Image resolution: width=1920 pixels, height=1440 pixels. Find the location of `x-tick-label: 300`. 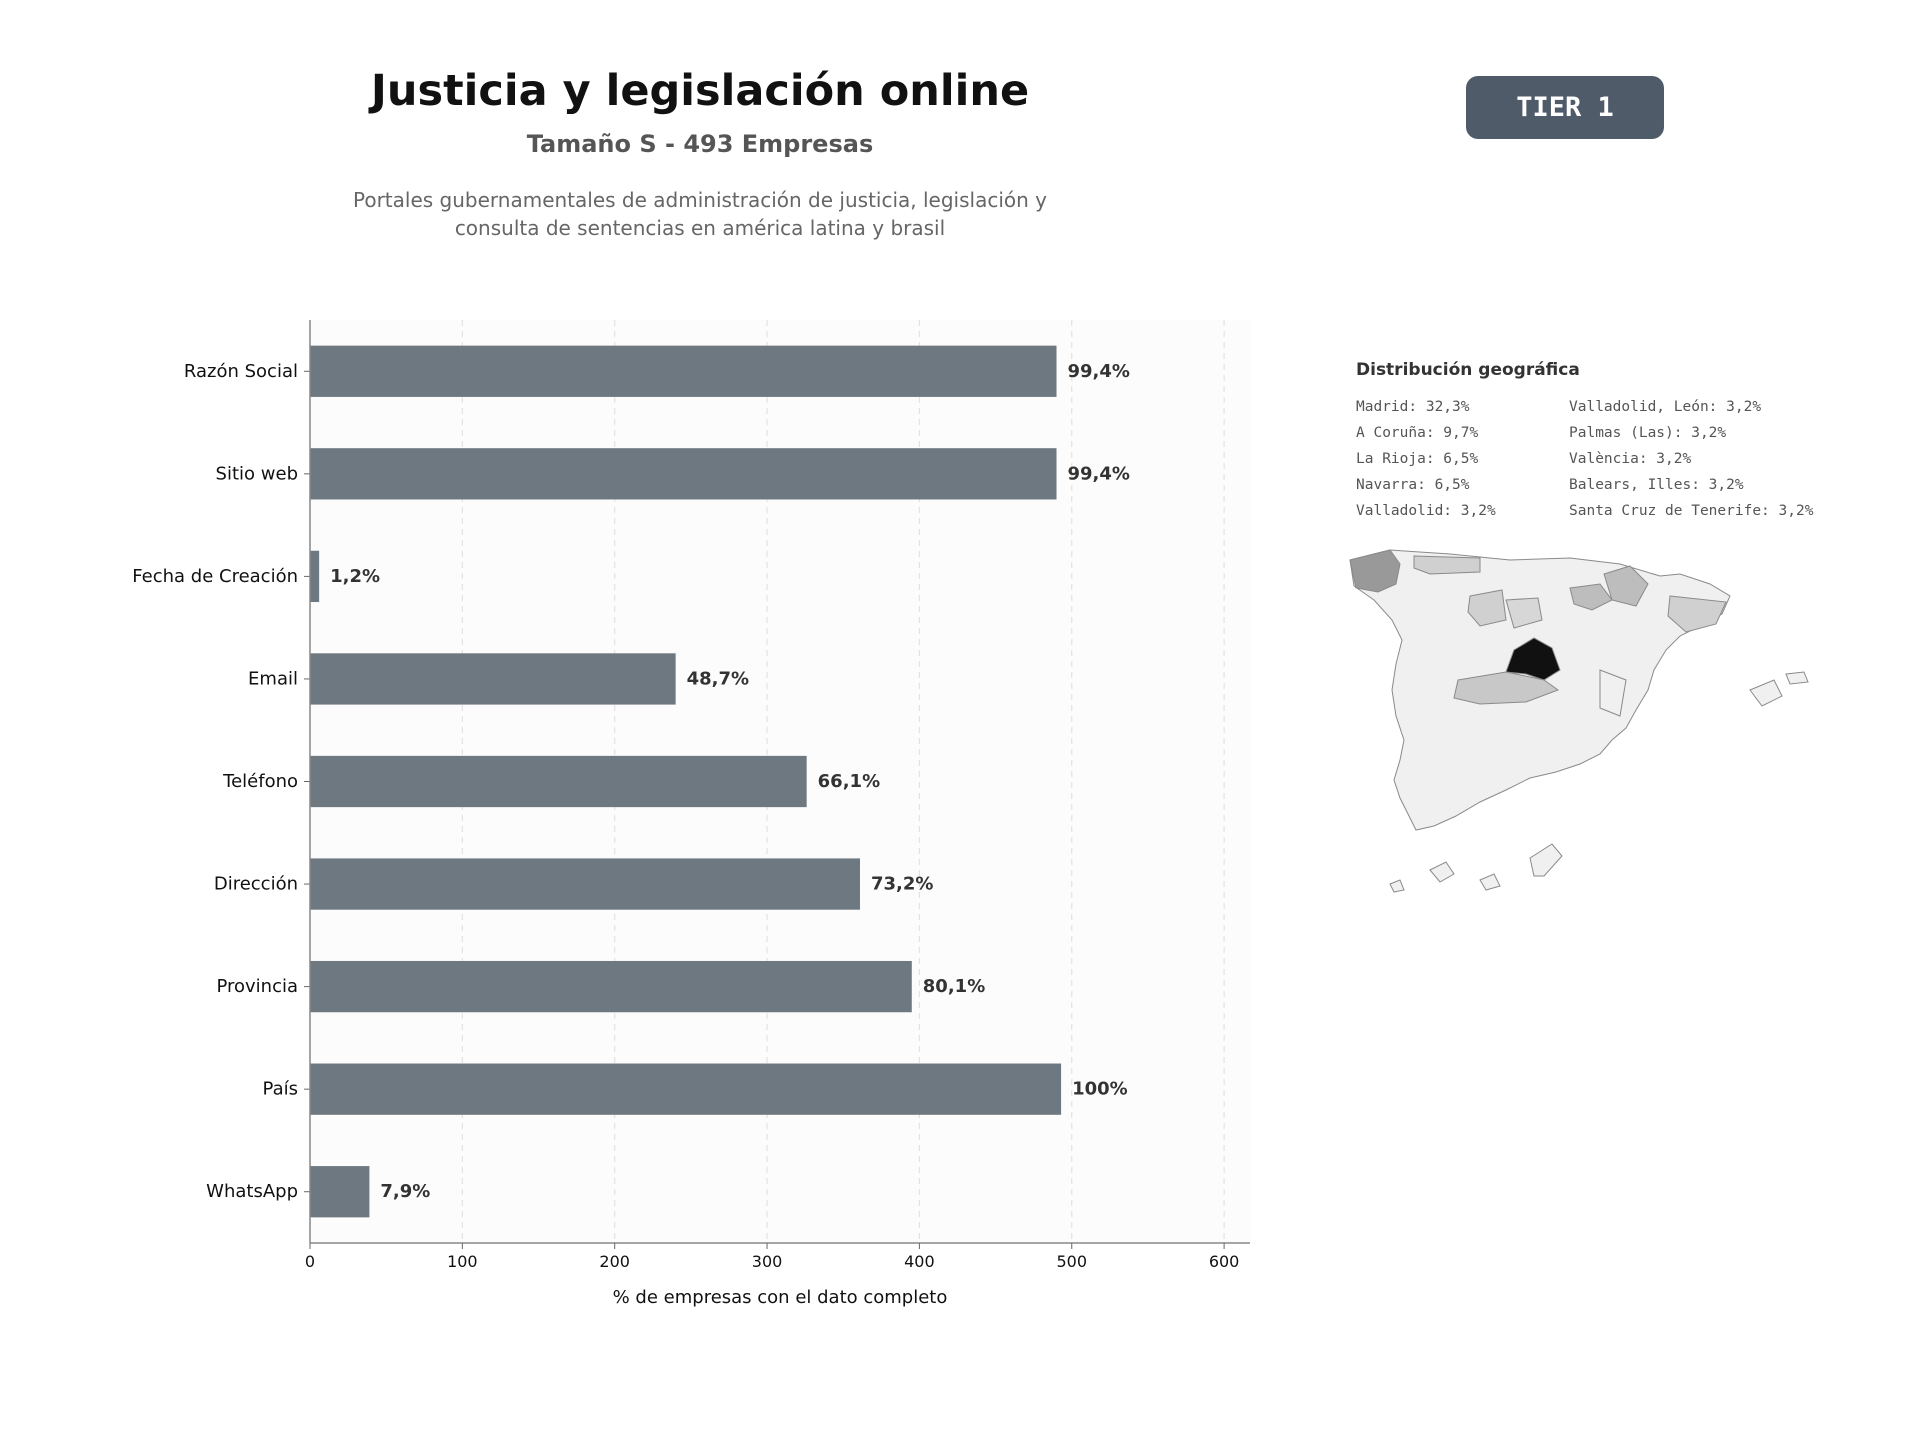

x-tick-label: 300 is located at coordinates (767, 1261).